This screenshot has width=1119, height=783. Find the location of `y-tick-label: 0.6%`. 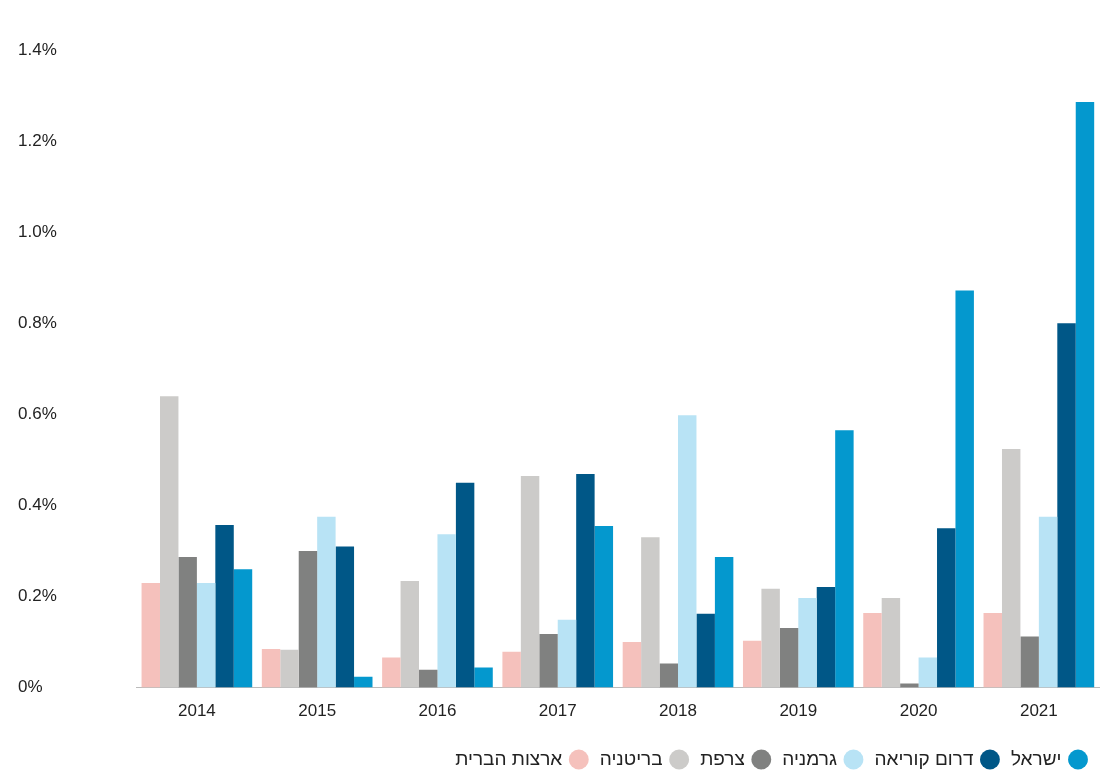

y-tick-label: 0.6% is located at coordinates (37, 414).